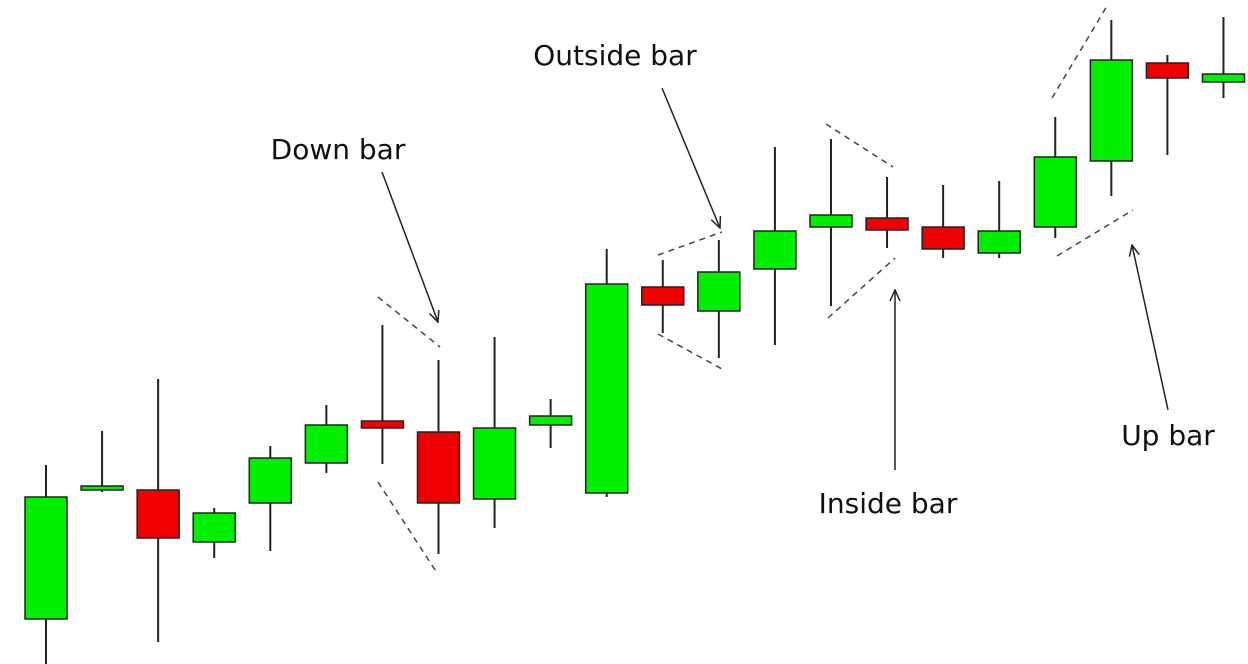 Image resolution: width=1248 pixels, height=664 pixels. Describe the element at coordinates (615, 55) in the screenshot. I see `annotation: Outside bar` at that location.